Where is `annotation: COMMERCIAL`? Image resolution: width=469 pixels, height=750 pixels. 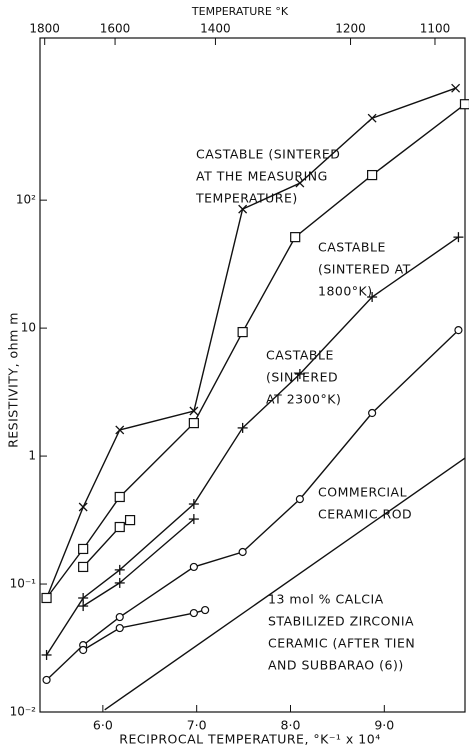 annotation: COMMERCIAL is located at coordinates (362, 492).